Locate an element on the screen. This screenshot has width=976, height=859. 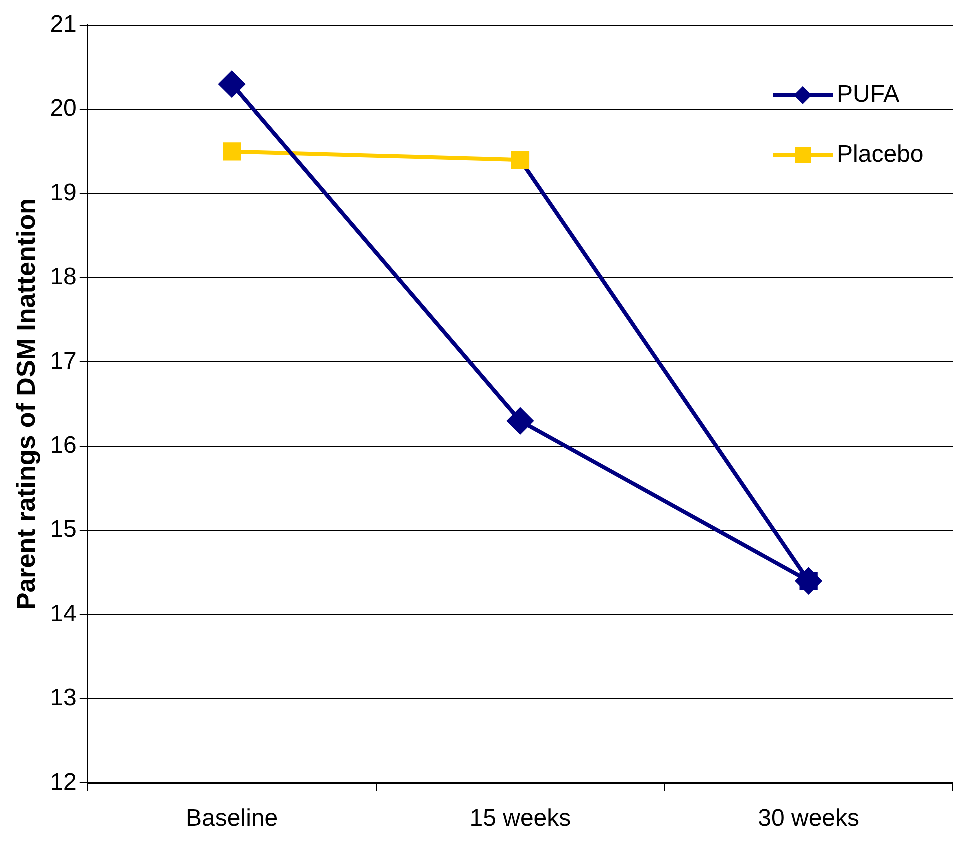
y-tick-label: 16 is located at coordinates (63, 446).